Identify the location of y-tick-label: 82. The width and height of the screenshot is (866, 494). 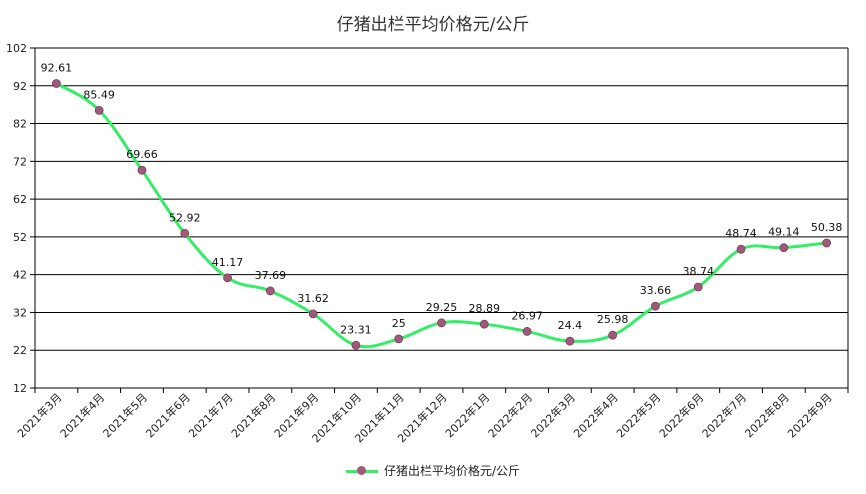
(20, 124).